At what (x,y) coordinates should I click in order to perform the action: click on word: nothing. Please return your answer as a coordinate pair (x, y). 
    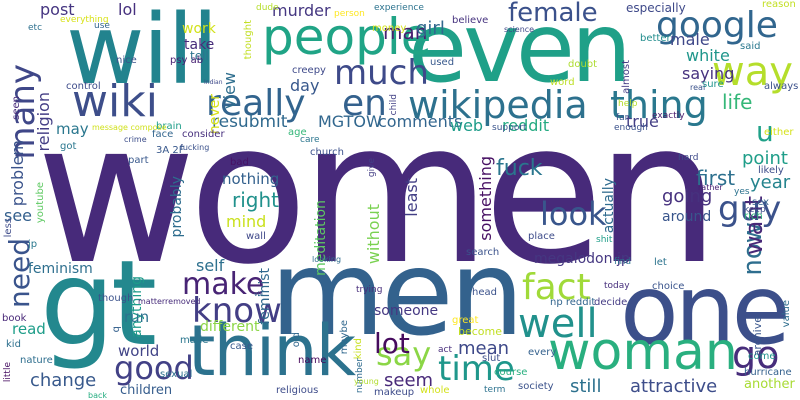
    Looking at the image, I should click on (251, 179).